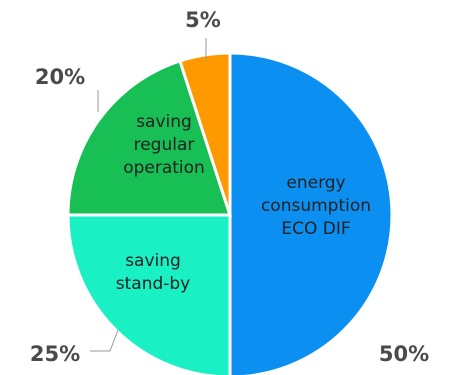  I want to click on pct-label-3: 5%, so click(203, 20).